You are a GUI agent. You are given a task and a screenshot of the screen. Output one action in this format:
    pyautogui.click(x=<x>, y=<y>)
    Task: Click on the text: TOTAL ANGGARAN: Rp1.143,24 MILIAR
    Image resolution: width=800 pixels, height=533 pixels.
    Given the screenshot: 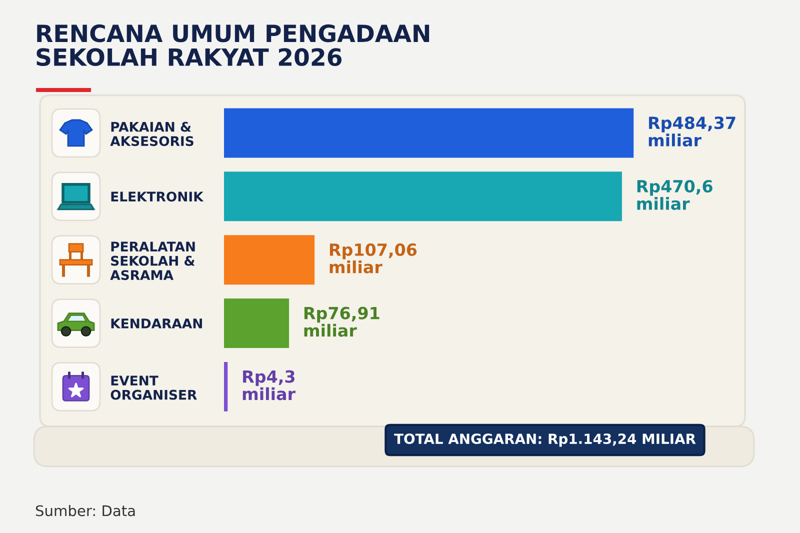 What is the action you would take?
    pyautogui.click(x=545, y=440)
    